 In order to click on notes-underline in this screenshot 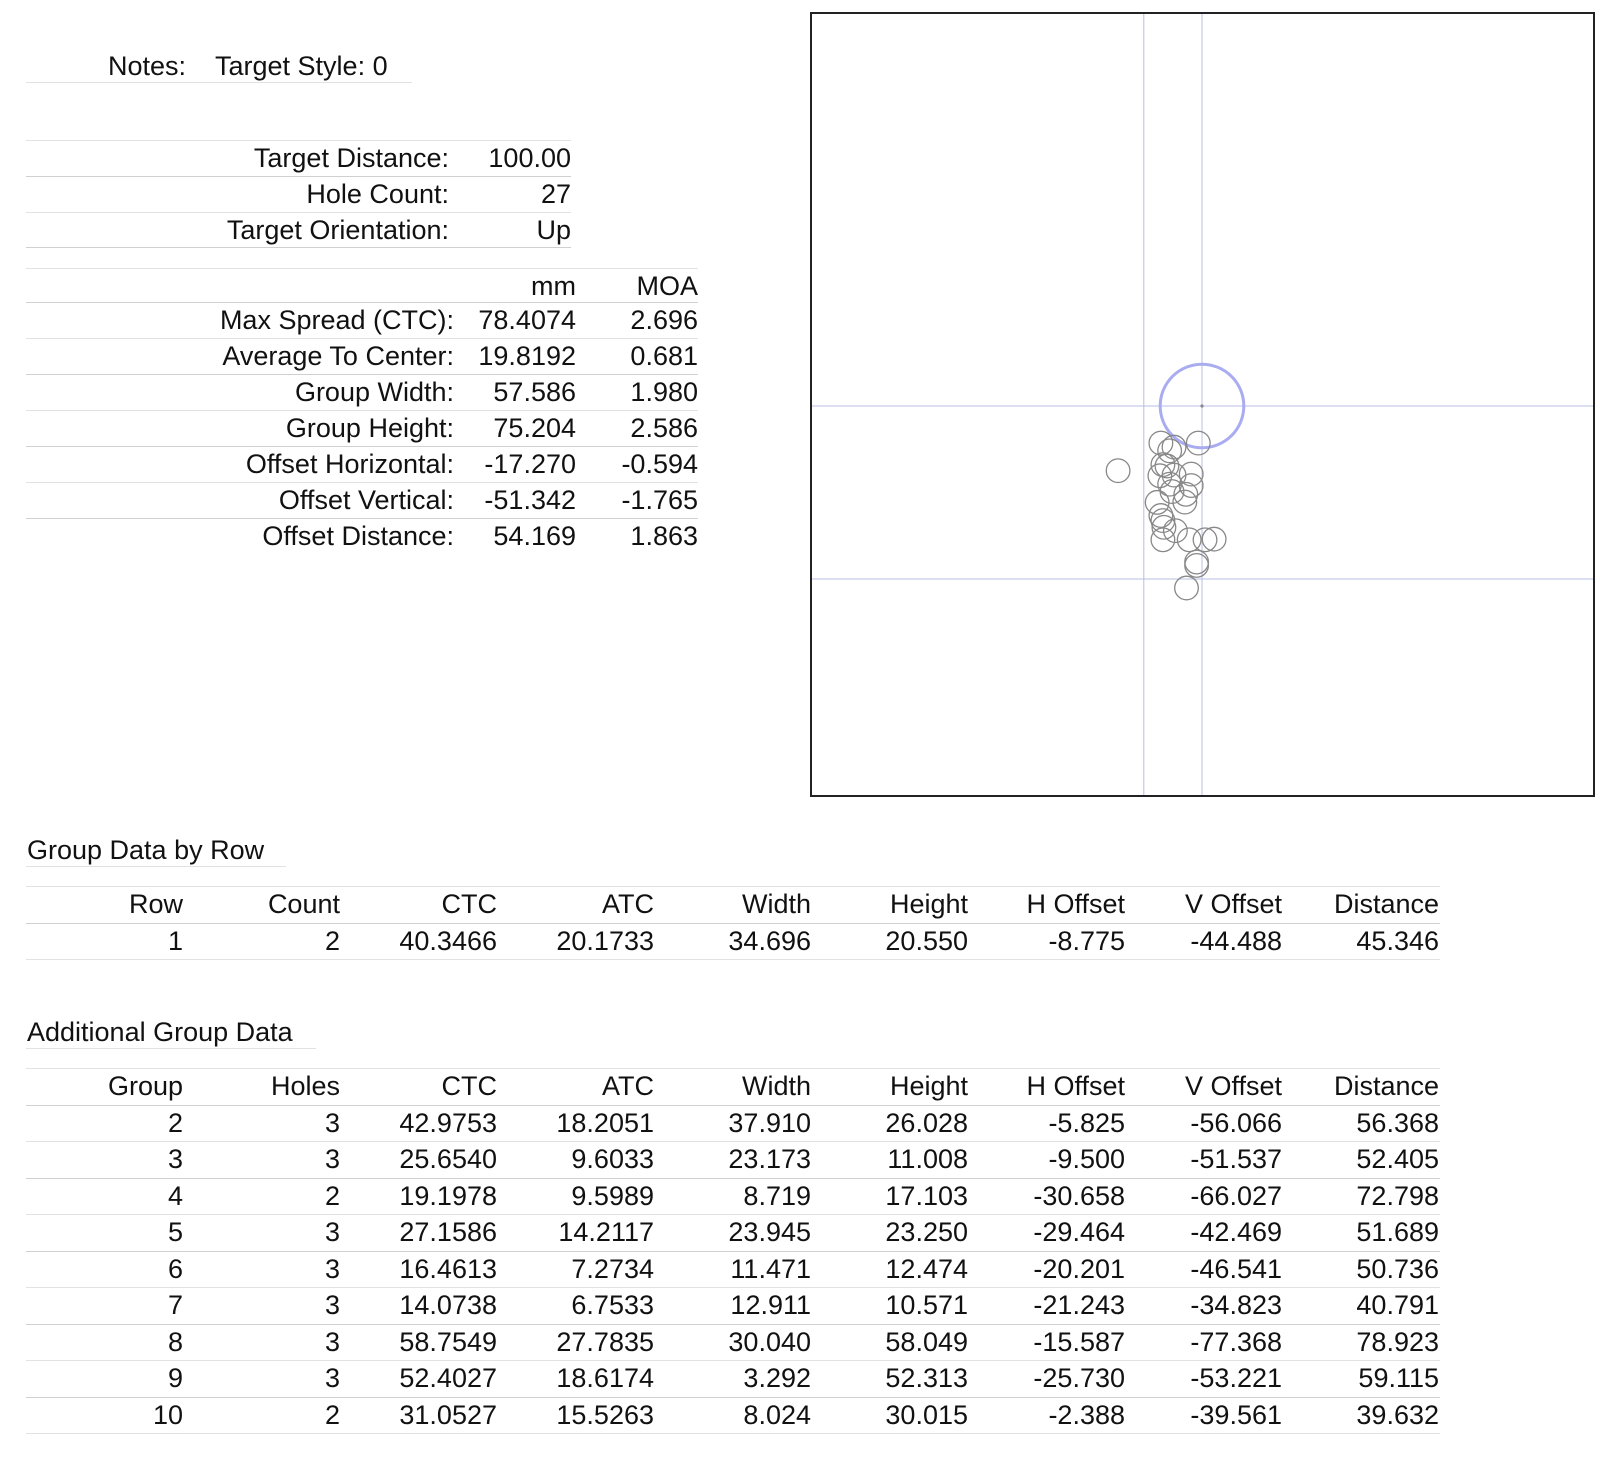, I will do `click(219, 82)`.